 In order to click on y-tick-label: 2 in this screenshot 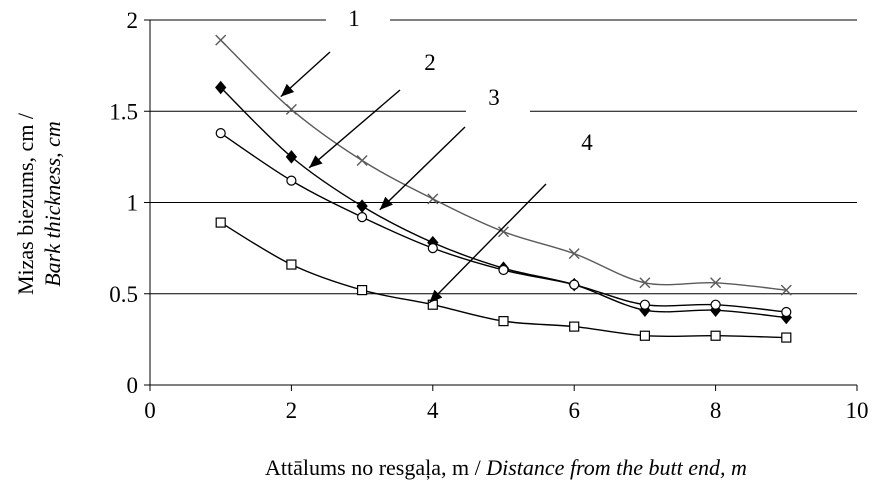, I will do `click(133, 20)`.